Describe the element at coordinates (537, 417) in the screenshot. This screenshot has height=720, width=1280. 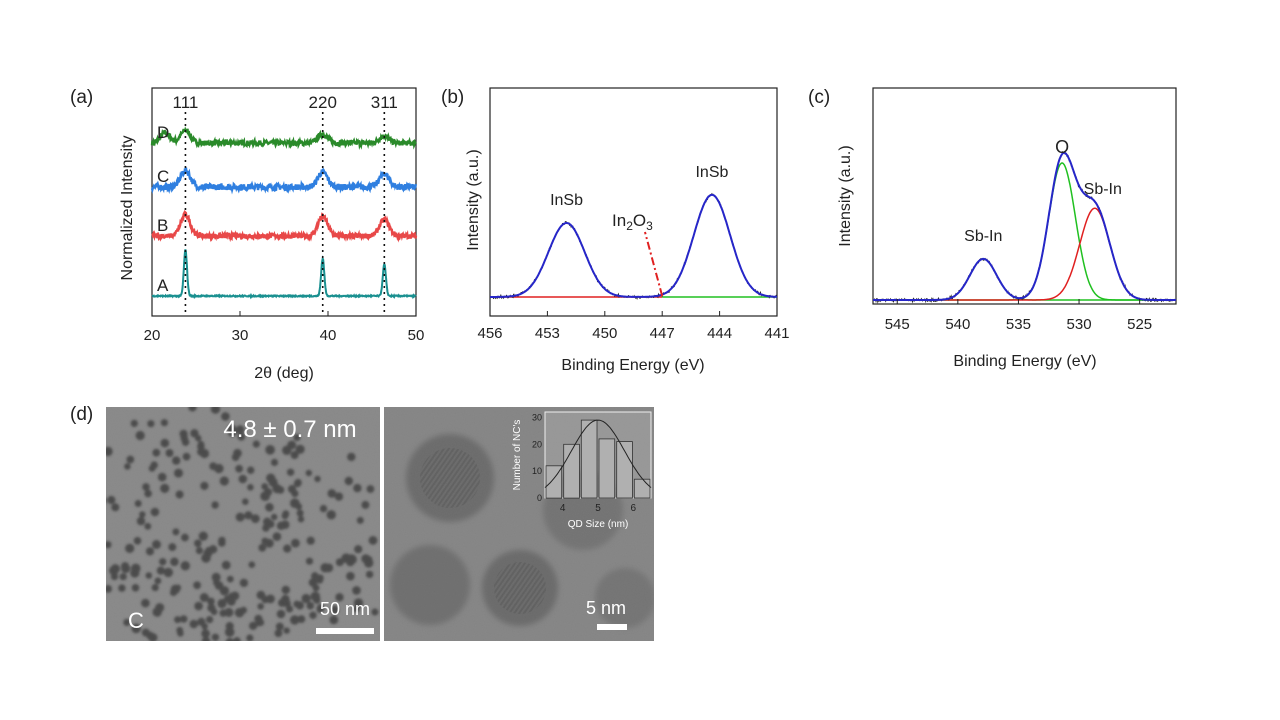
I see `inset-y-tick-label: 30` at that location.